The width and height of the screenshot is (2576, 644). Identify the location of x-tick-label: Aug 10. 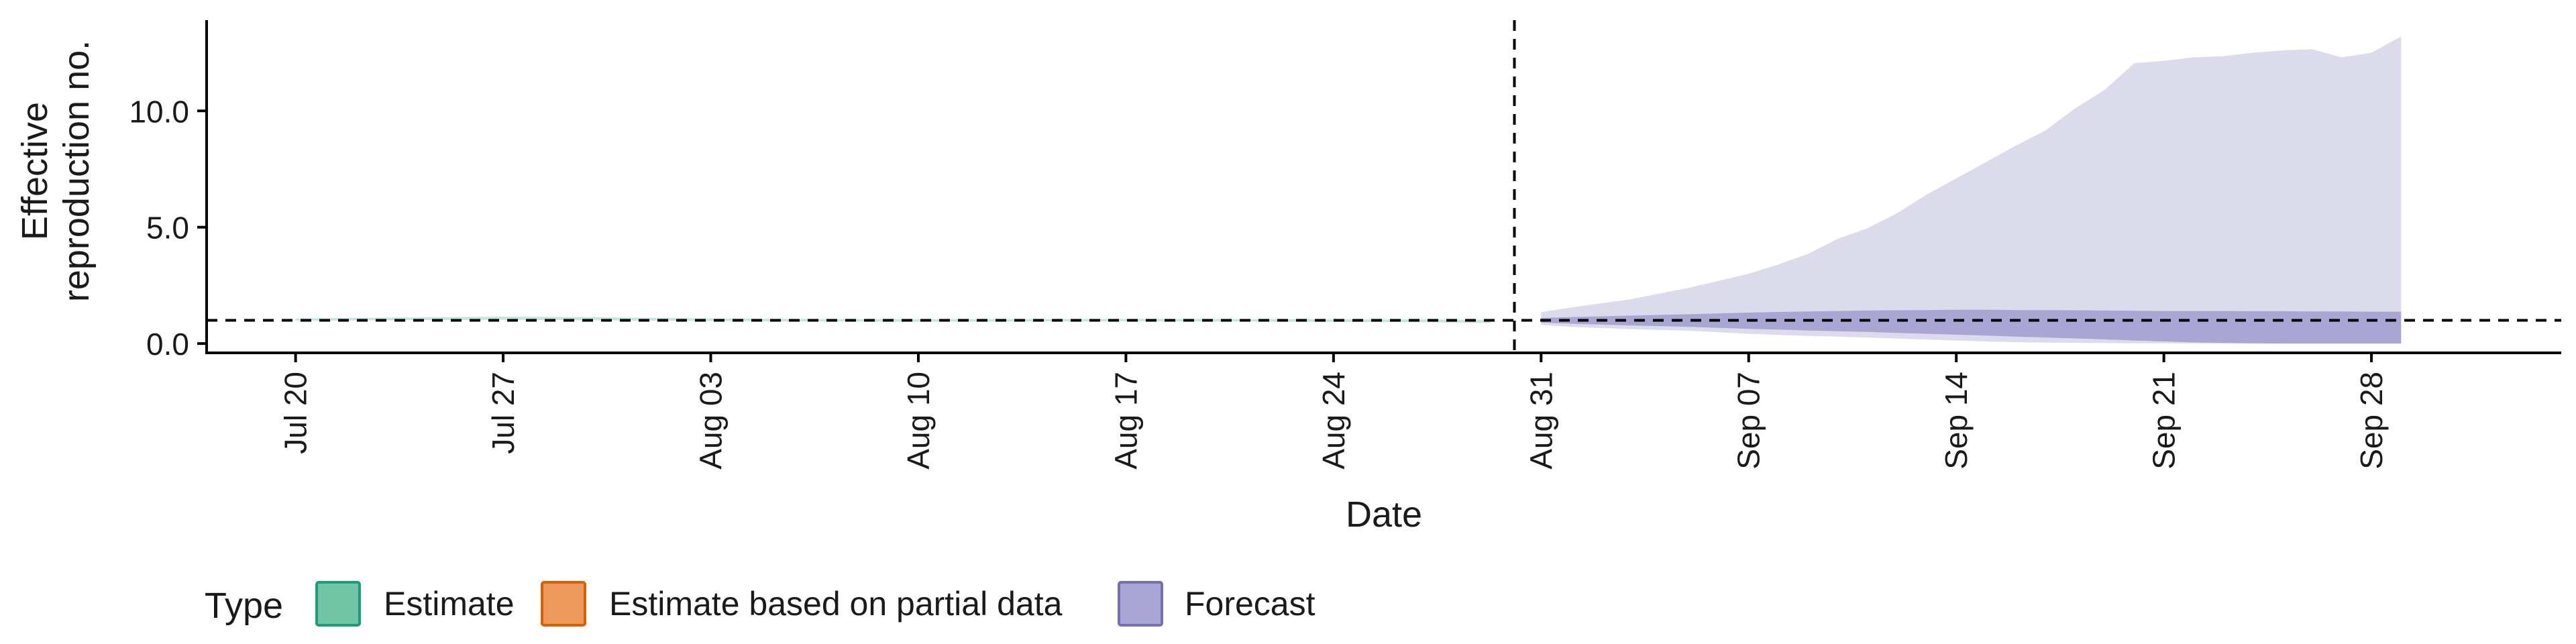
(918, 421).